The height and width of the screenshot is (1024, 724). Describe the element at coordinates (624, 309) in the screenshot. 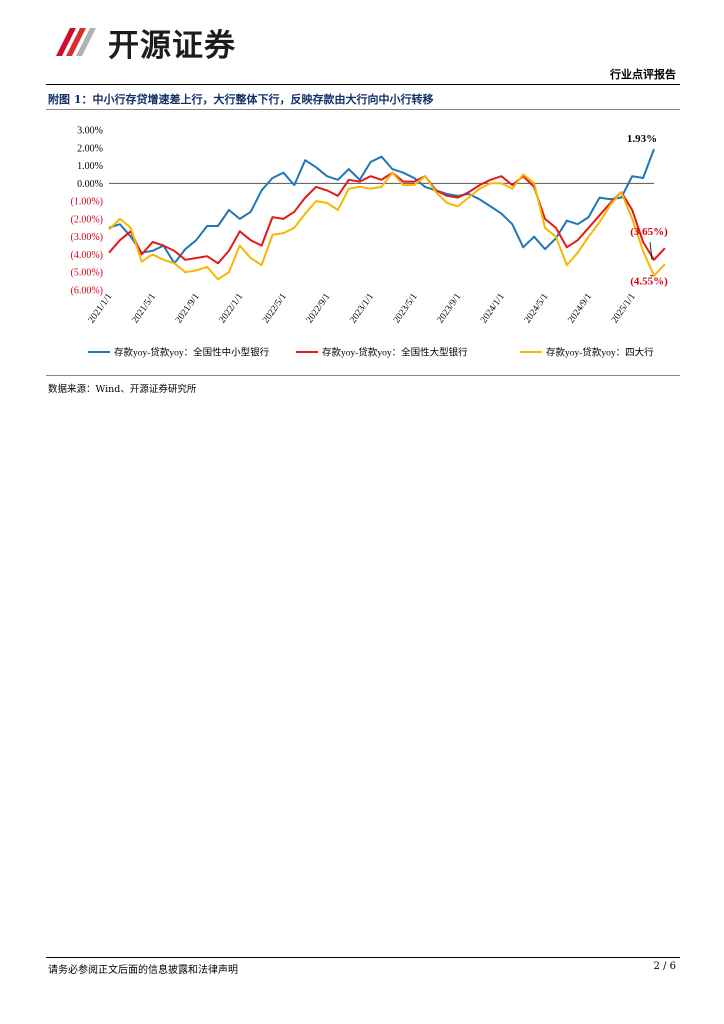

I see `x-tick-label: 2025/1/1` at that location.